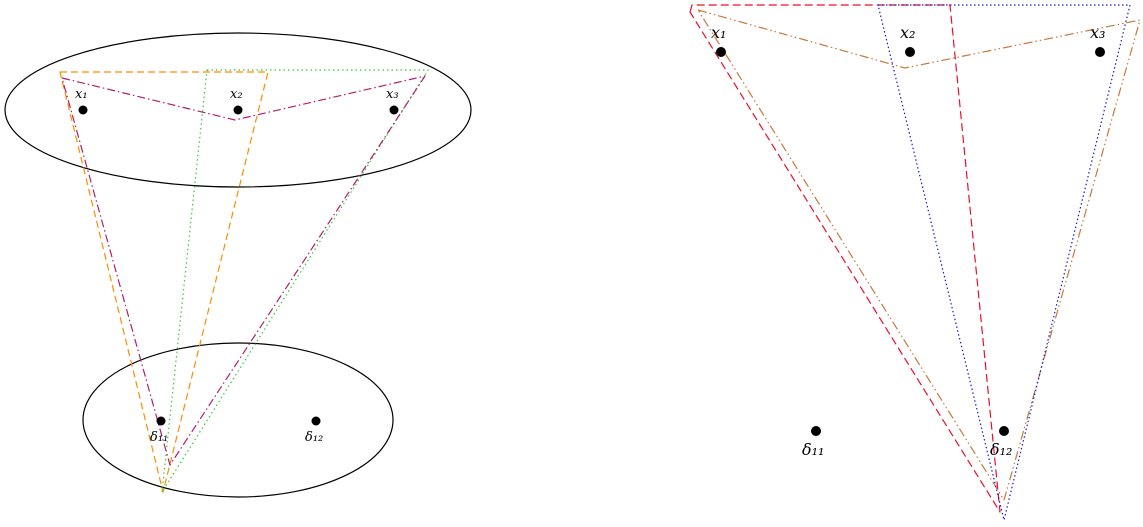  Describe the element at coordinates (238, 420) in the screenshot. I see `bottom-ellipse` at that location.